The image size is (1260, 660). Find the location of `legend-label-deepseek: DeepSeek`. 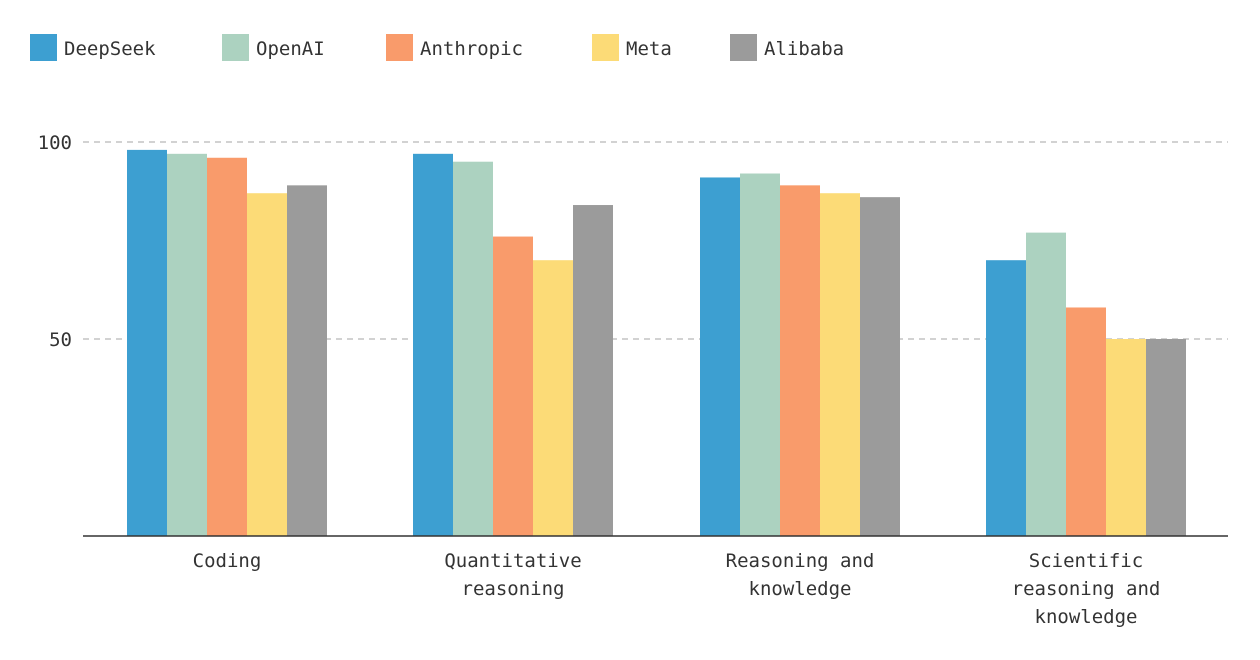

legend-label-deepseek: DeepSeek is located at coordinates (110, 49).